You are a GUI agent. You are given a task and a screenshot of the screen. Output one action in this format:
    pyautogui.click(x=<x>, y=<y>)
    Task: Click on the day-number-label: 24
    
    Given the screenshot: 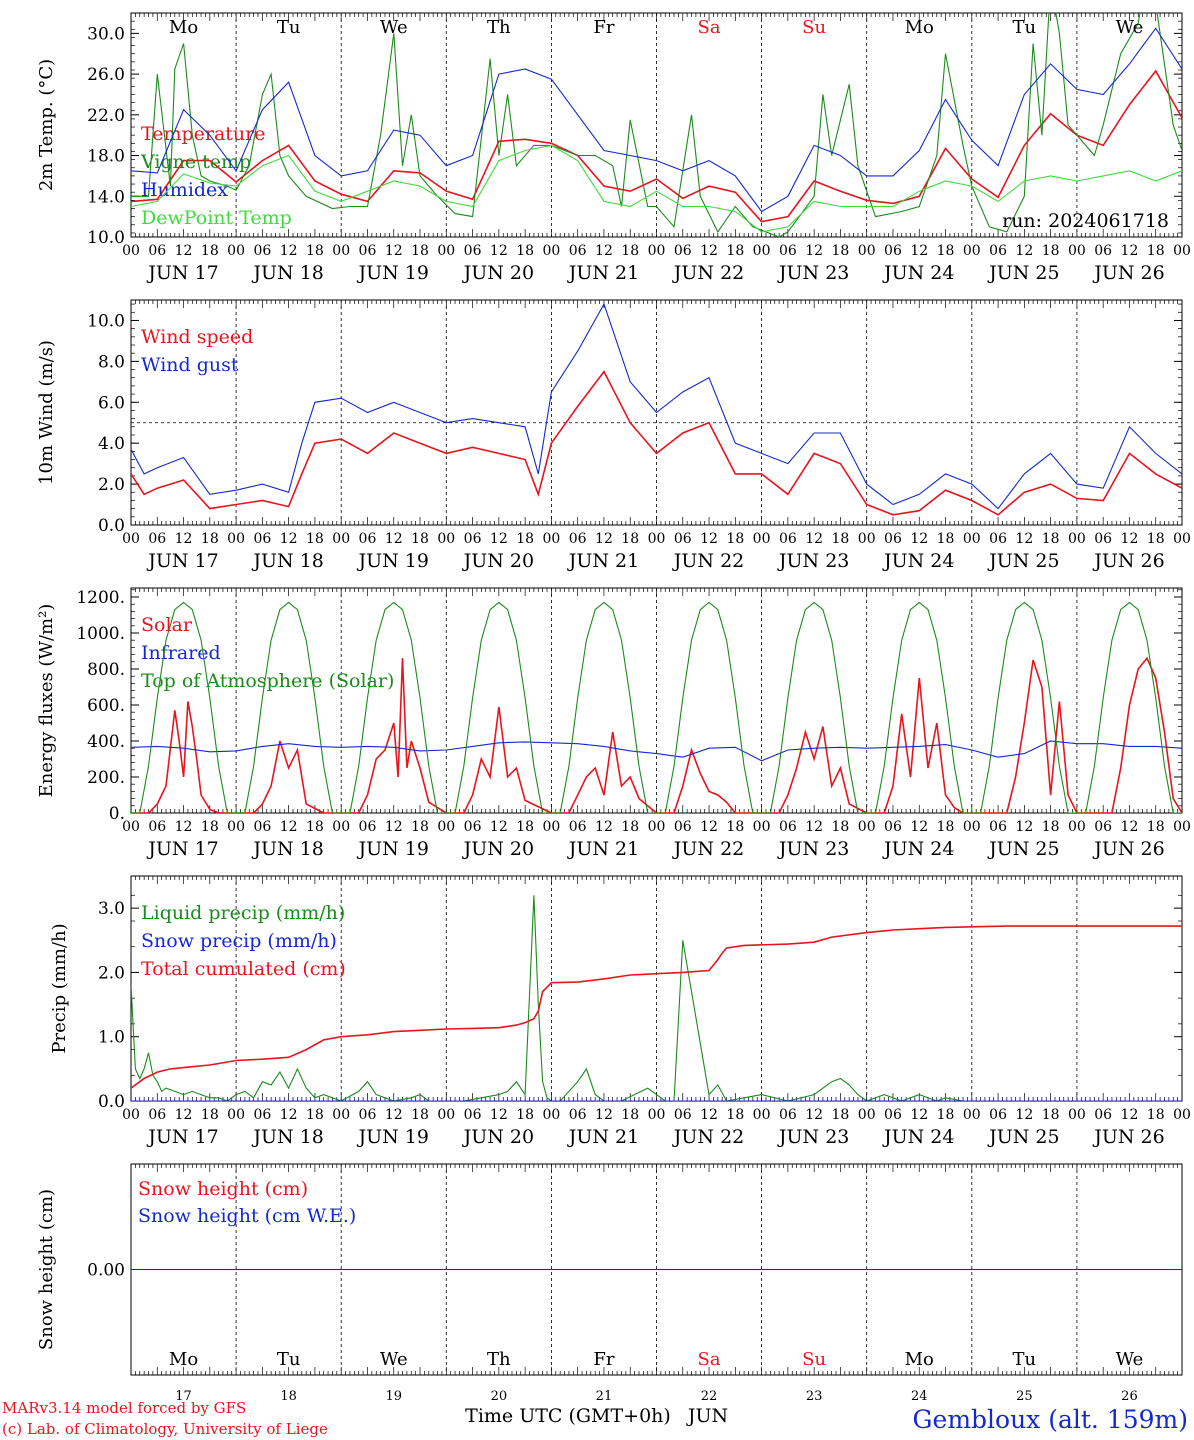 What is the action you would take?
    pyautogui.click(x=919, y=1396)
    